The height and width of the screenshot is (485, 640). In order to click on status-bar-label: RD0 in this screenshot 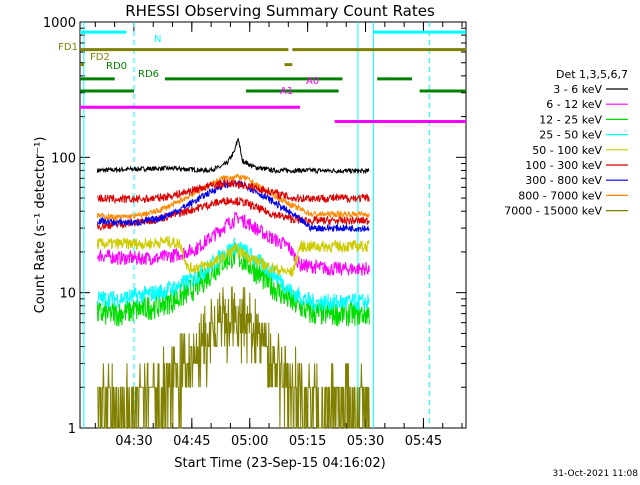, I will do `click(116, 66)`.